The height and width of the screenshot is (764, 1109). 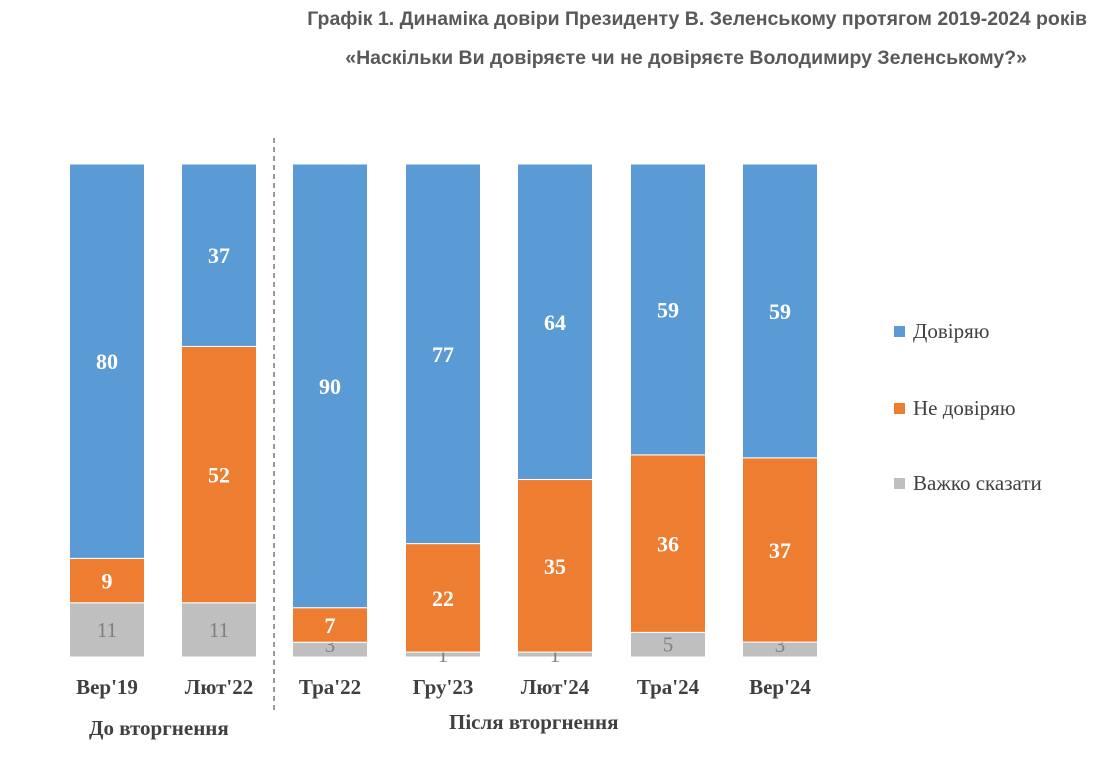 I want to click on legend-swatch-hard-to-say, so click(x=899, y=483).